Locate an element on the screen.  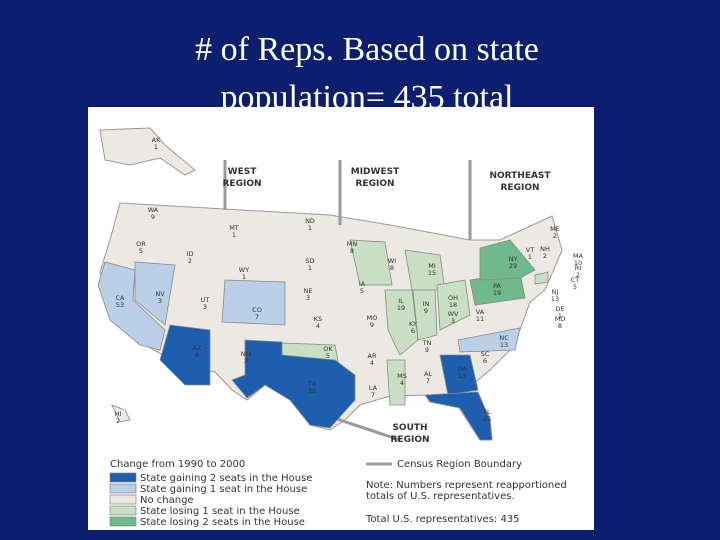
state-abbr: FL is located at coordinates (487, 412).